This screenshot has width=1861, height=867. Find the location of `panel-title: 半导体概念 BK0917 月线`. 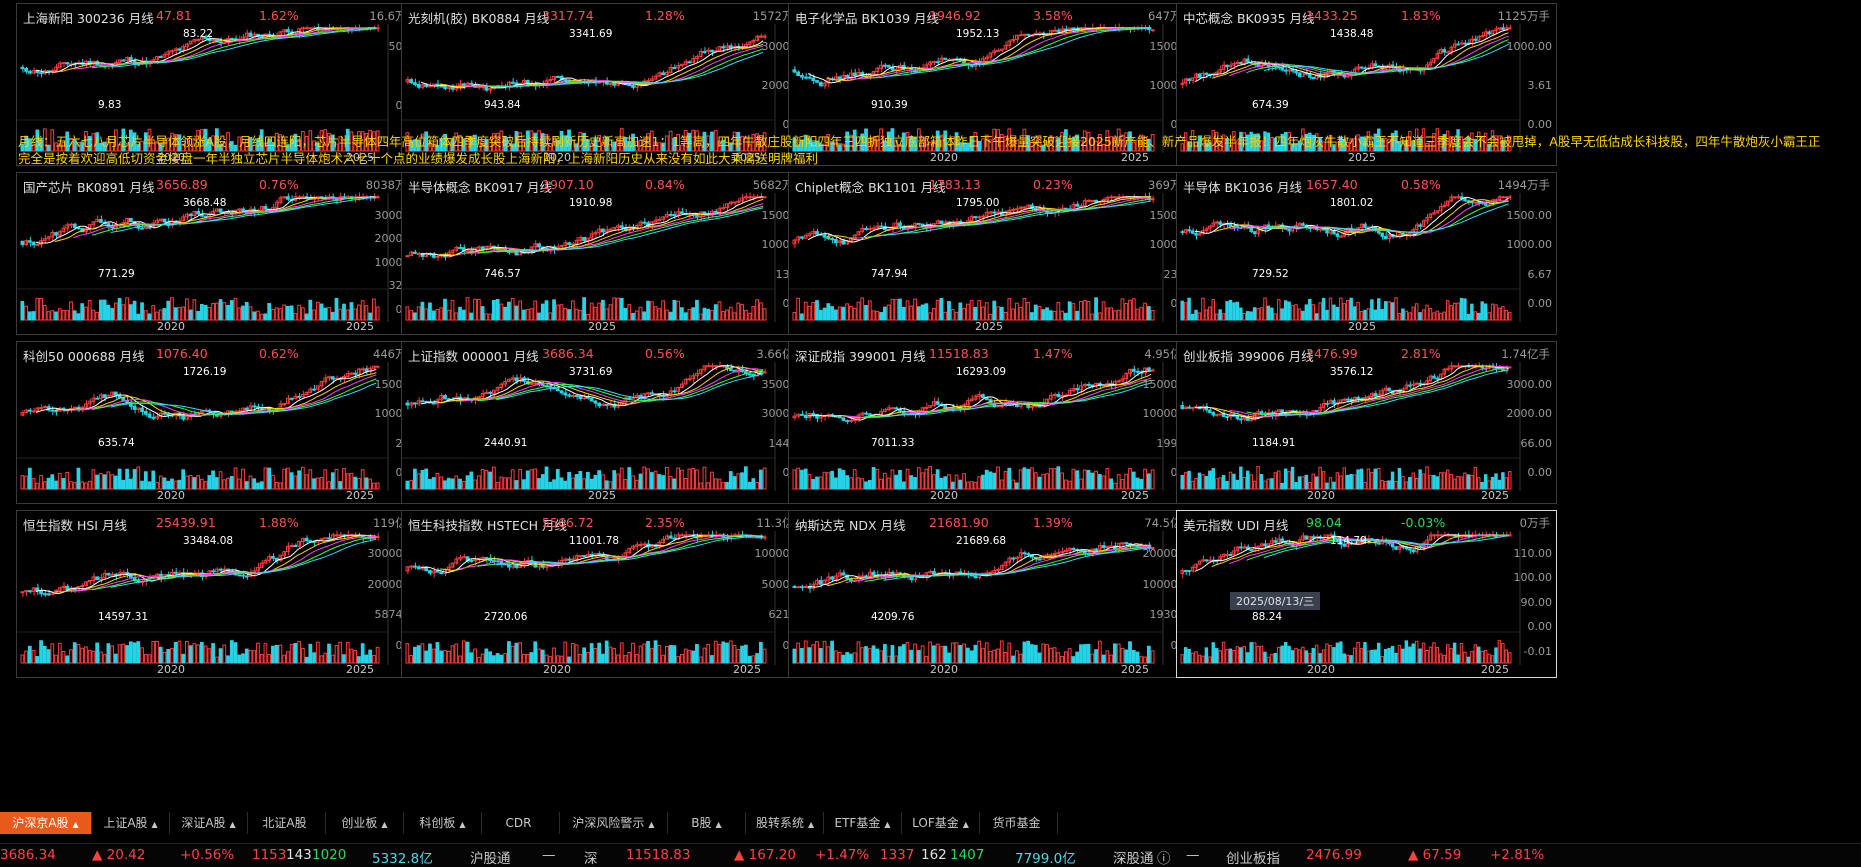

panel-title: 半导体概念 BK0917 月线 is located at coordinates (480, 187).